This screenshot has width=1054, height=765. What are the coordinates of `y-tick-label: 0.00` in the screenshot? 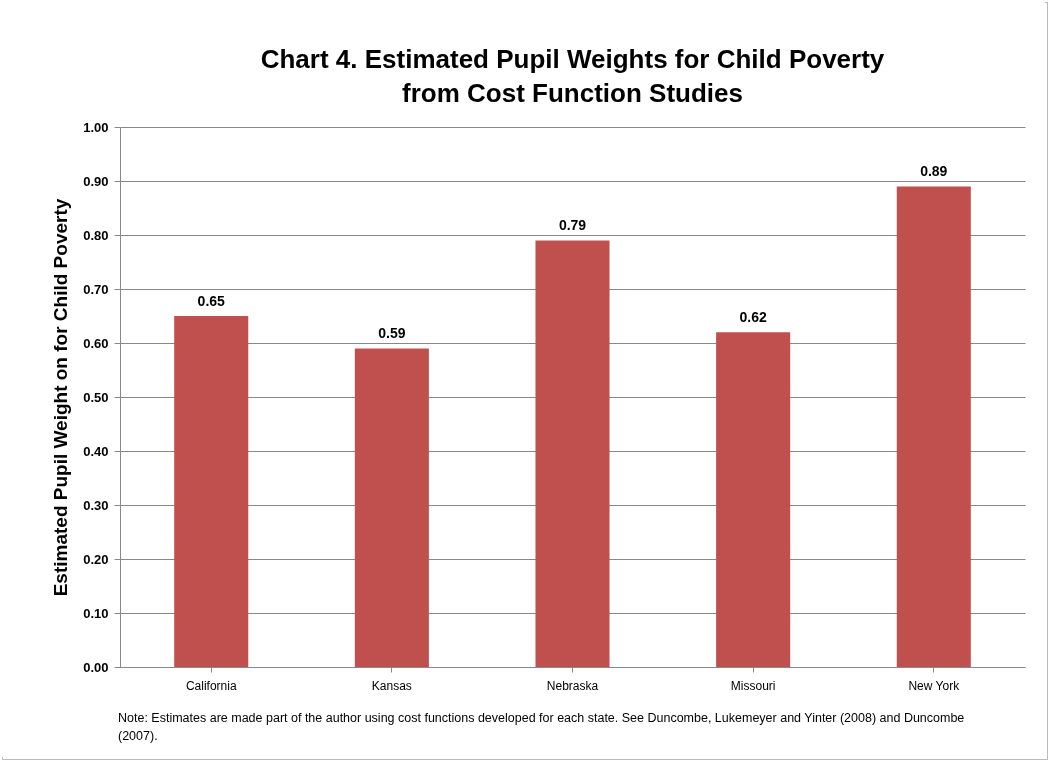 It's located at (96, 667).